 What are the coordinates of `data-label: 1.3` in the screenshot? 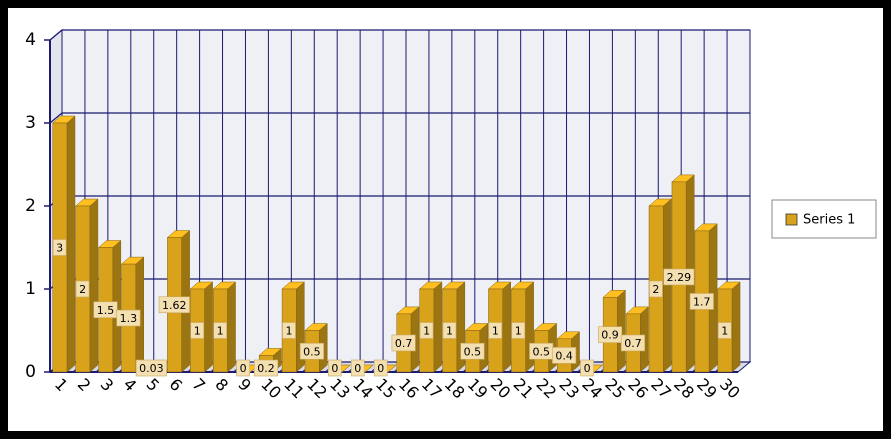 It's located at (129, 318).